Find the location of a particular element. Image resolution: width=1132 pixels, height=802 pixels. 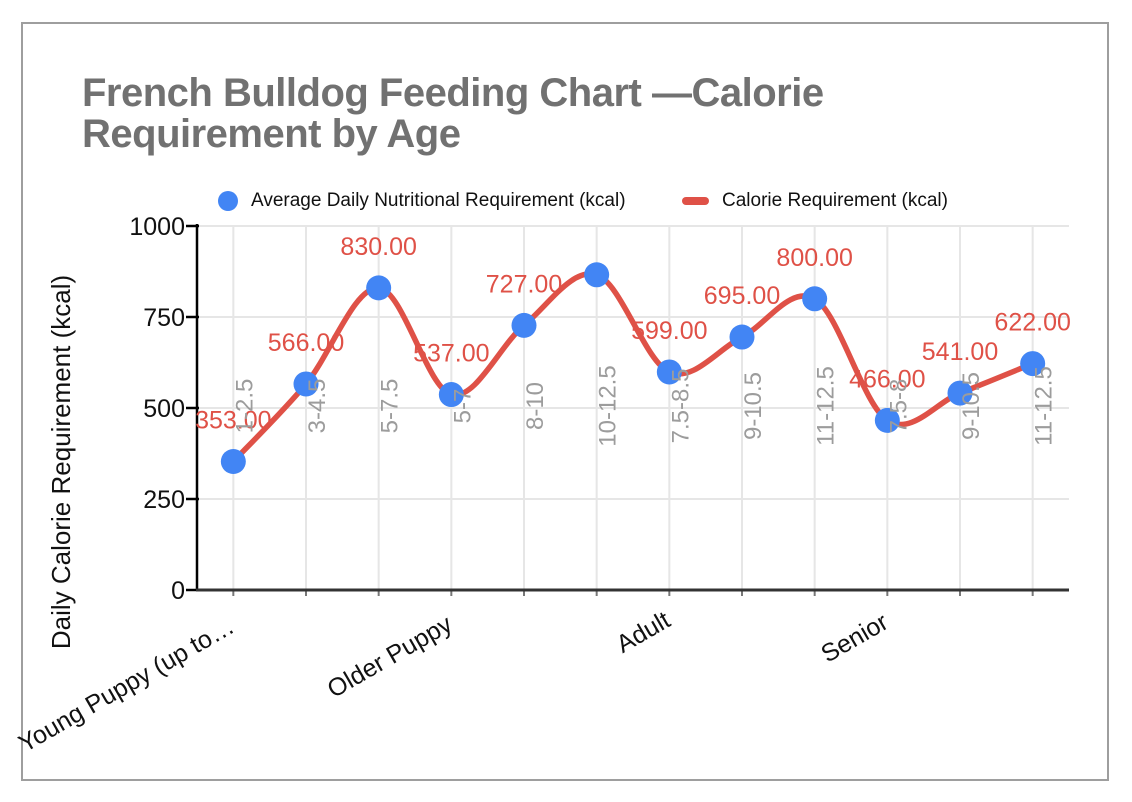

data-label: 541.00 is located at coordinates (960, 352).